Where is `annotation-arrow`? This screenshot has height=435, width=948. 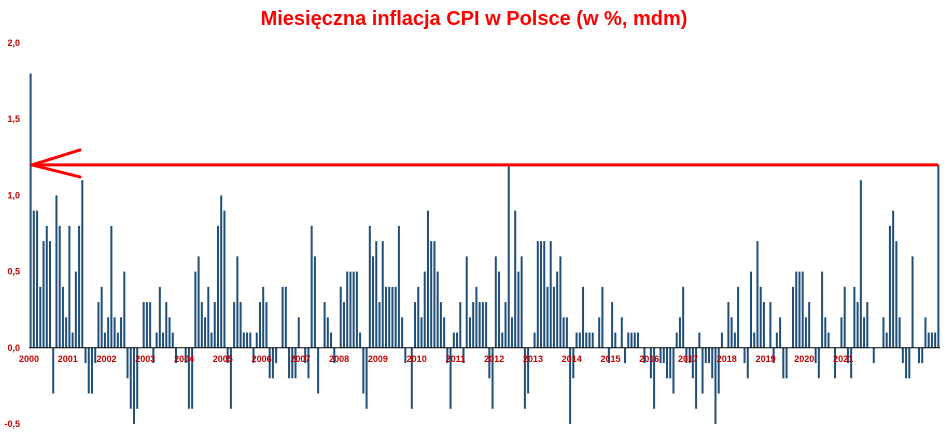 annotation-arrow is located at coordinates (484, 163).